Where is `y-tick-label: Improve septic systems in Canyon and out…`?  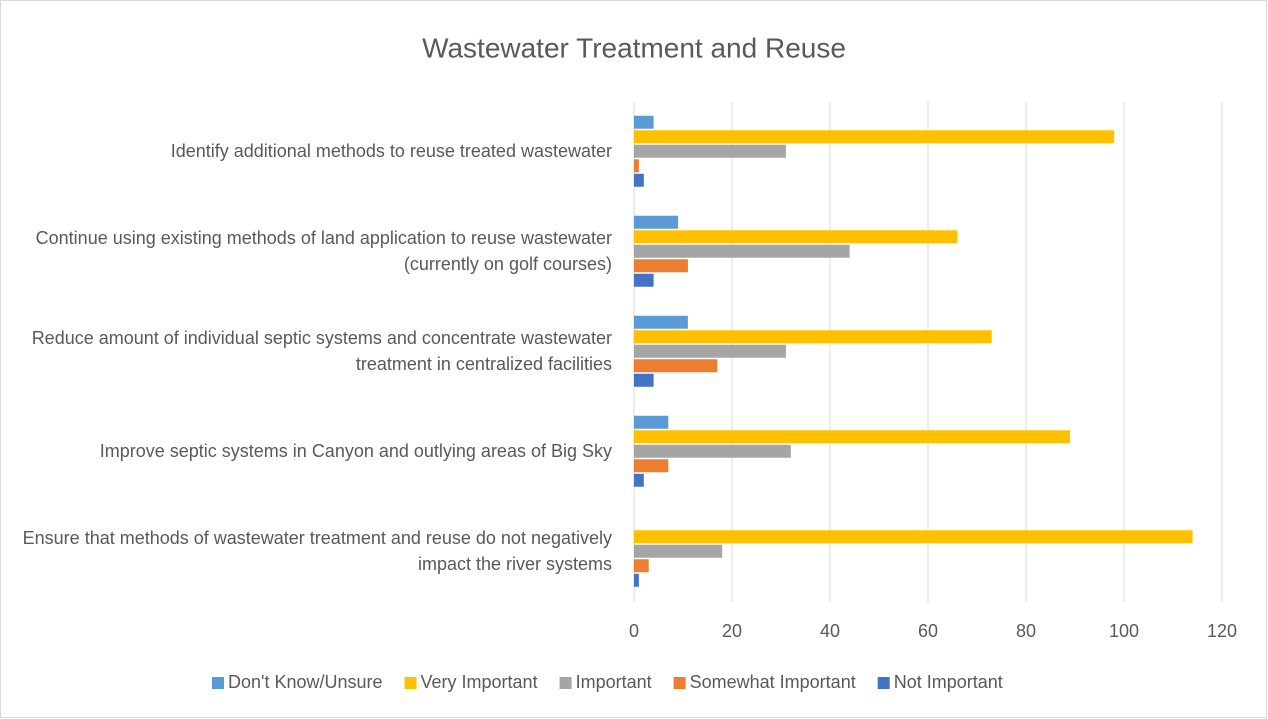
y-tick-label: Improve septic systems in Canyon and out… is located at coordinates (356, 451).